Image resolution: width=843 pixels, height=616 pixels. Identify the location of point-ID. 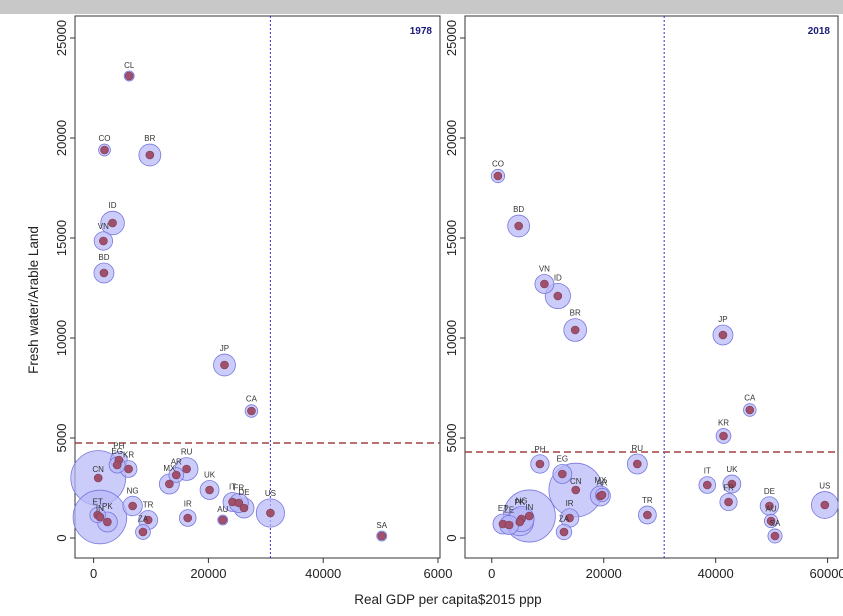
(558, 296).